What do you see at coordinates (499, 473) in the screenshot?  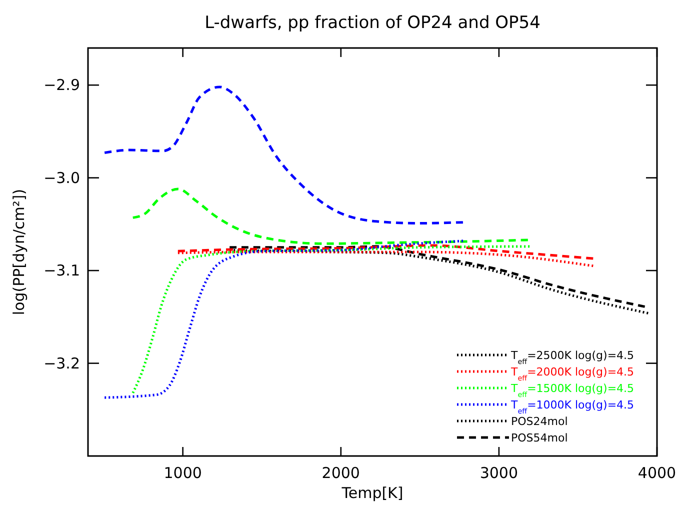 I see `x-tick-label: 3000` at bounding box center [499, 473].